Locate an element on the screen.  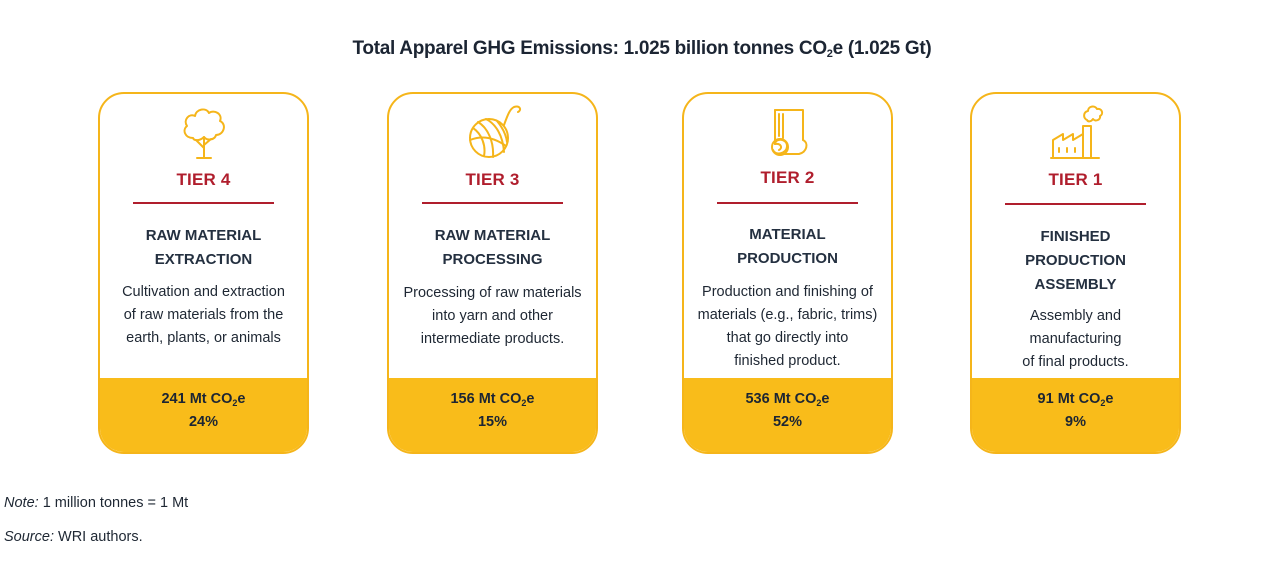
tier-description-line: of raw materials from the is located at coordinates (203, 315).